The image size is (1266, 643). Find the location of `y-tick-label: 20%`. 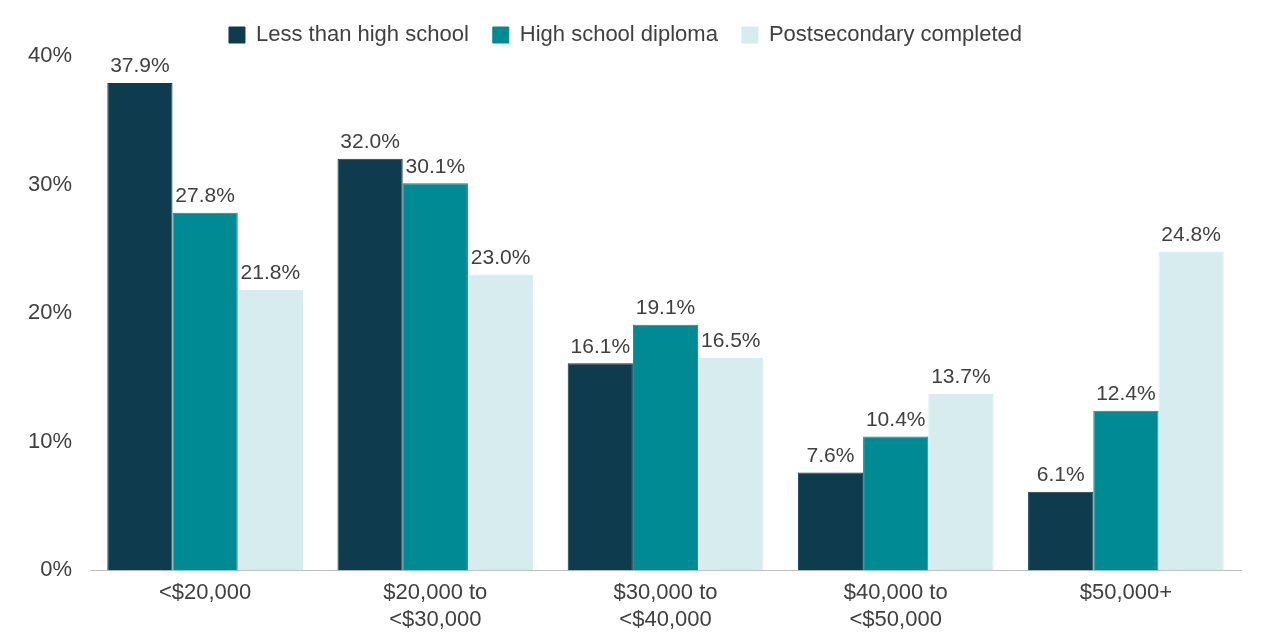

y-tick-label: 20% is located at coordinates (50, 312).